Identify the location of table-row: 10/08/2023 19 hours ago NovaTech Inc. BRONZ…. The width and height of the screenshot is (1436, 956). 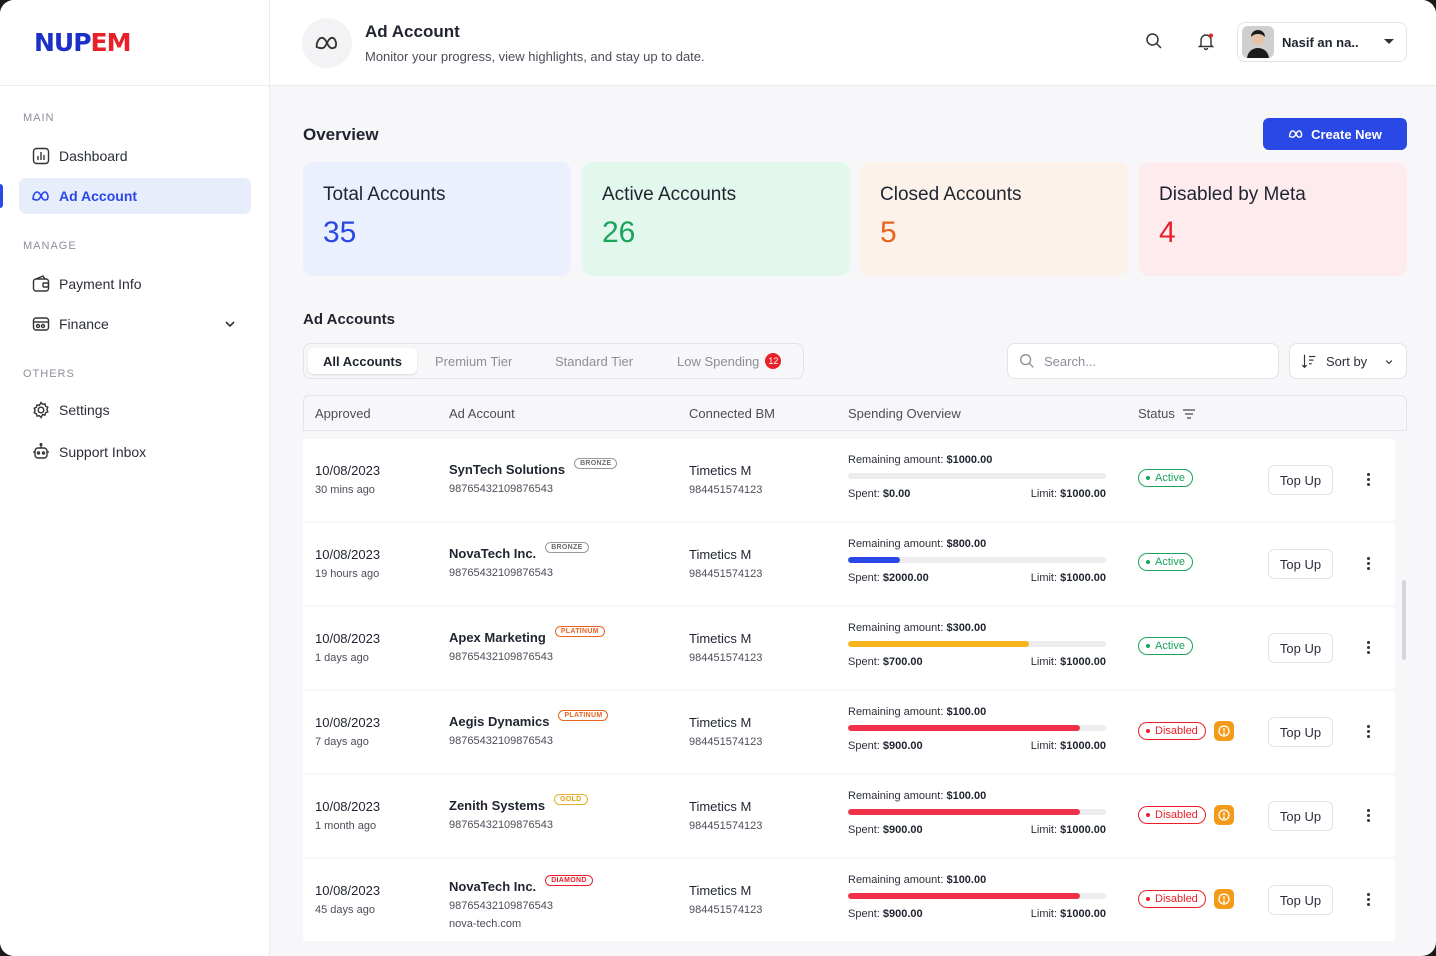
(849, 564).